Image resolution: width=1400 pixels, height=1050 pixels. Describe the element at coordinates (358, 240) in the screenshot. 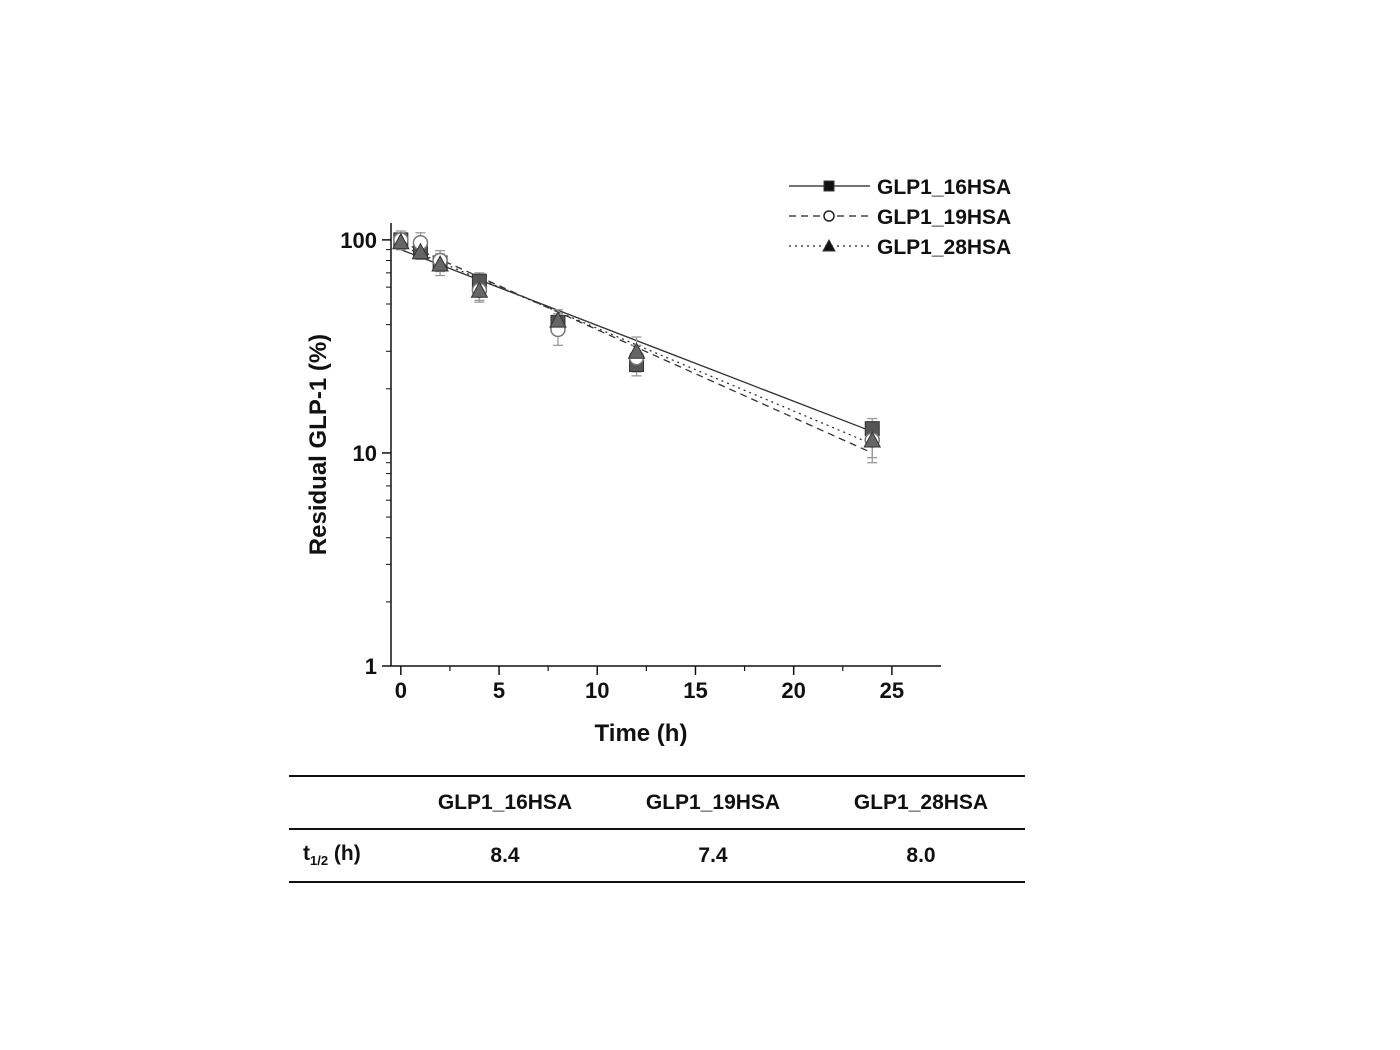

I see `y-tick-label: 100` at that location.